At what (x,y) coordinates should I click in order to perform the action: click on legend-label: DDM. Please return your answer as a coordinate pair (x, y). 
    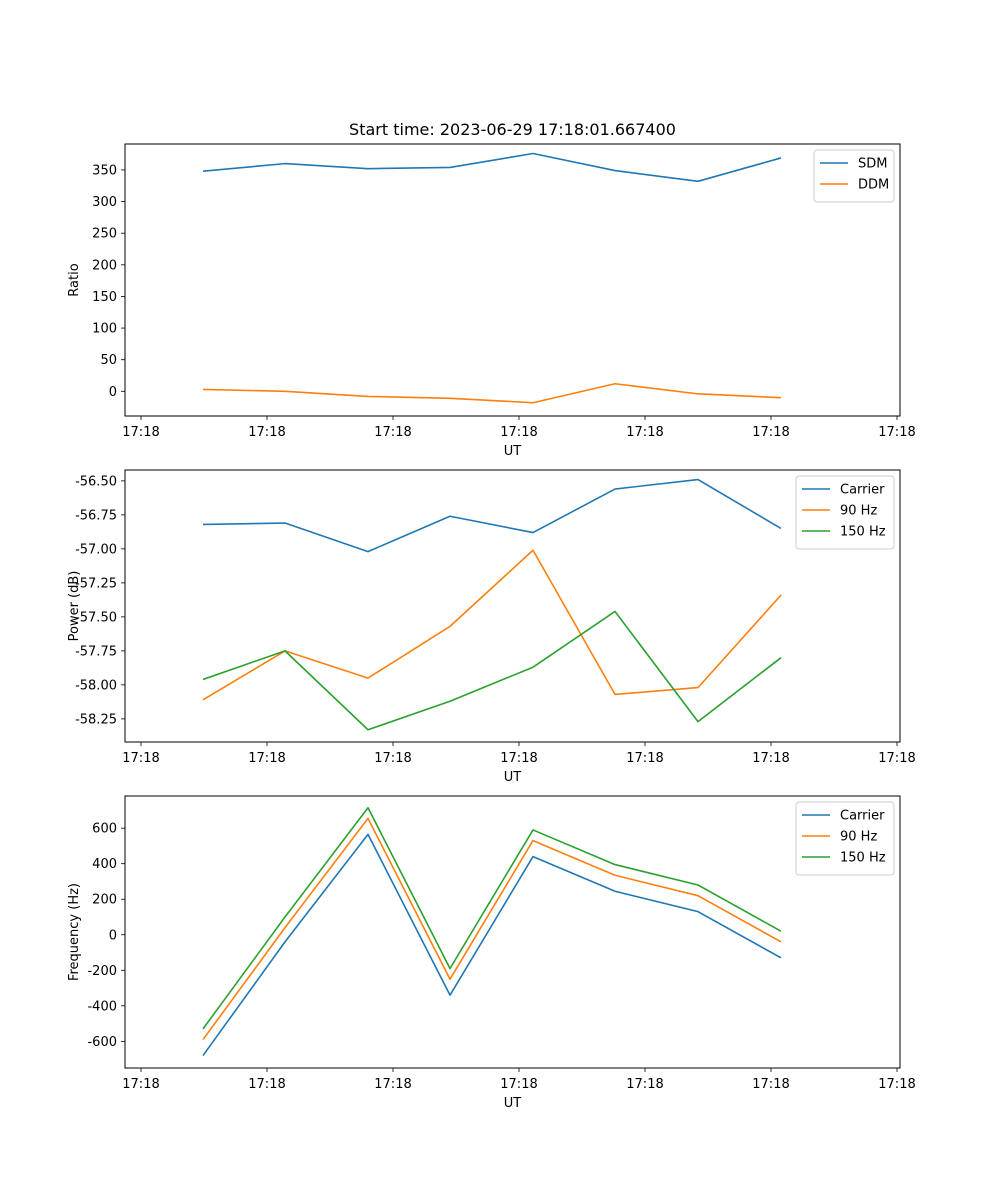
    Looking at the image, I should click on (873, 185).